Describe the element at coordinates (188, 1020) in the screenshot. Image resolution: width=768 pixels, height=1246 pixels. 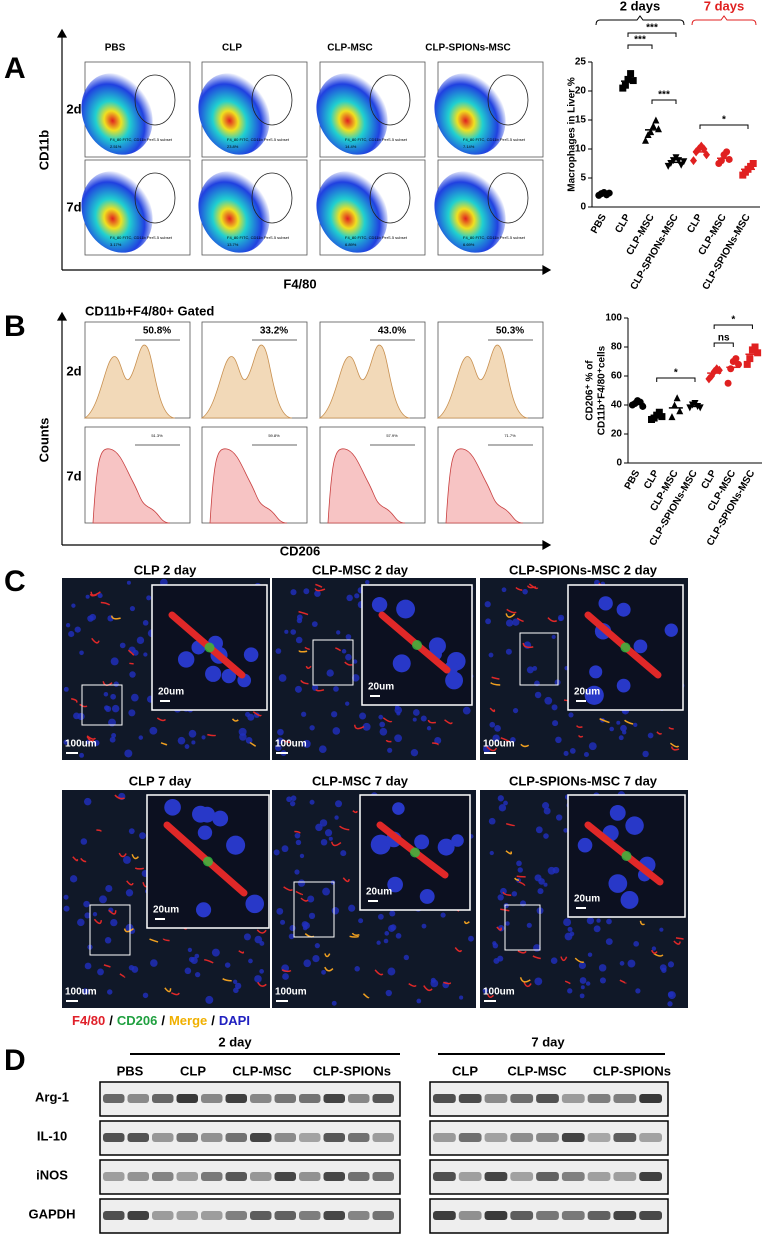
I see `legend-item: Merge` at that location.